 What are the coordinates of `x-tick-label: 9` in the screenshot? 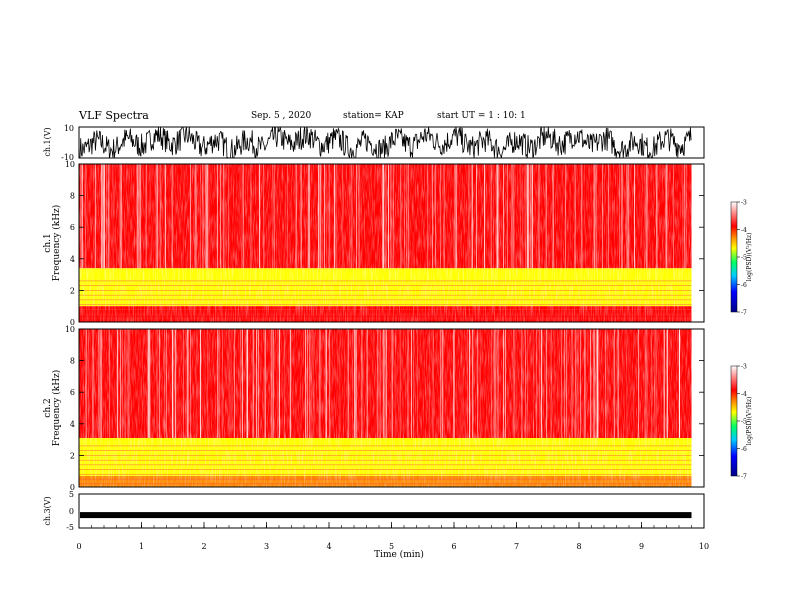 It's located at (641, 546).